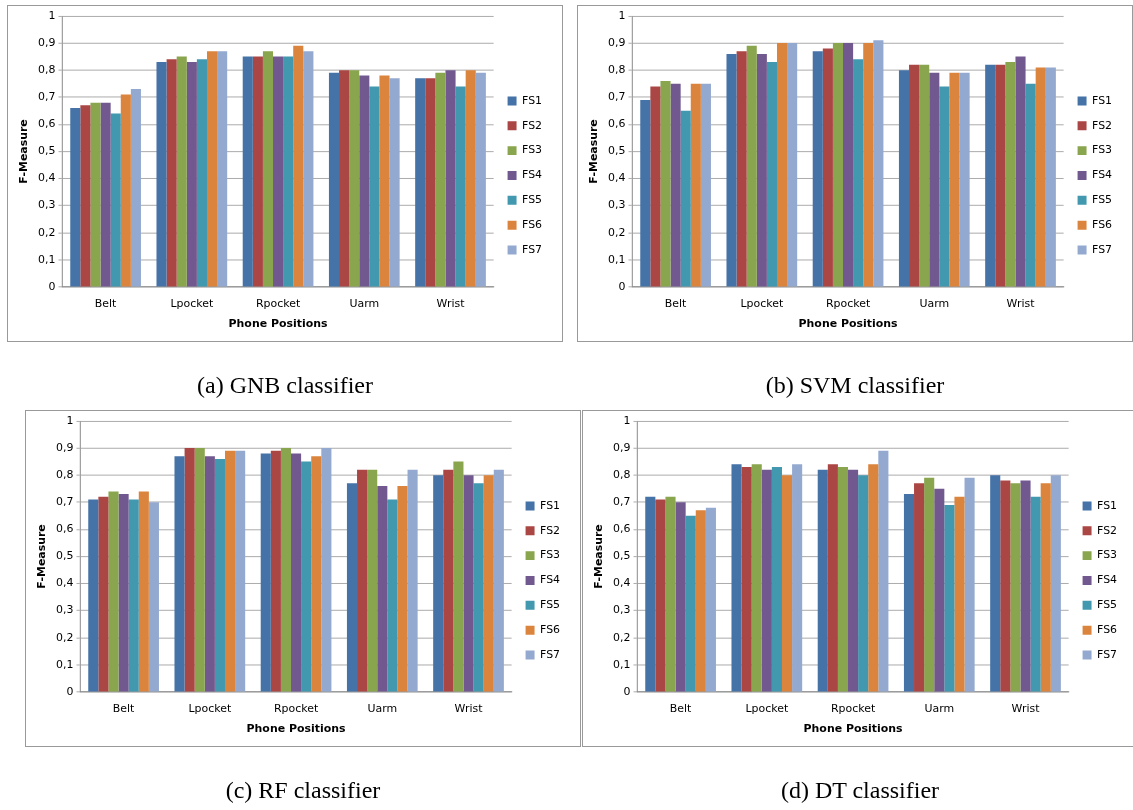 The height and width of the screenshot is (810, 1133). I want to click on y-tick-label: 0, so click(627, 691).